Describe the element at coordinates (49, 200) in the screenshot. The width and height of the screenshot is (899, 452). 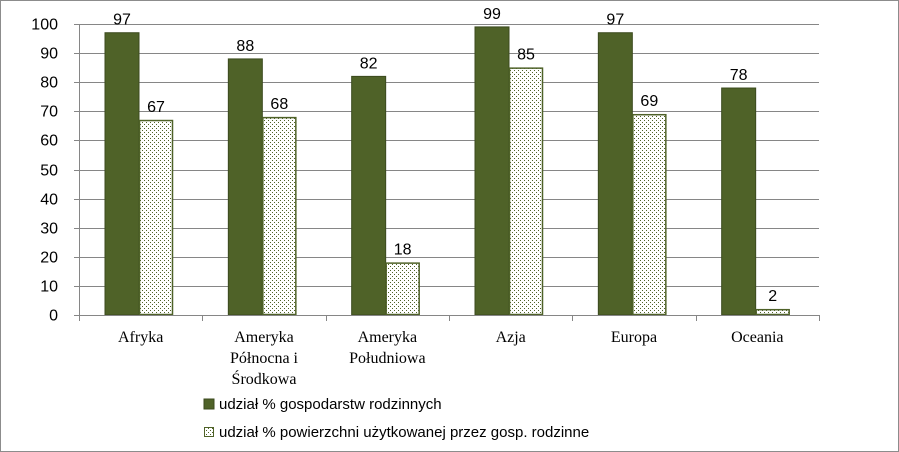
I see `y-tick-label: 40` at that location.